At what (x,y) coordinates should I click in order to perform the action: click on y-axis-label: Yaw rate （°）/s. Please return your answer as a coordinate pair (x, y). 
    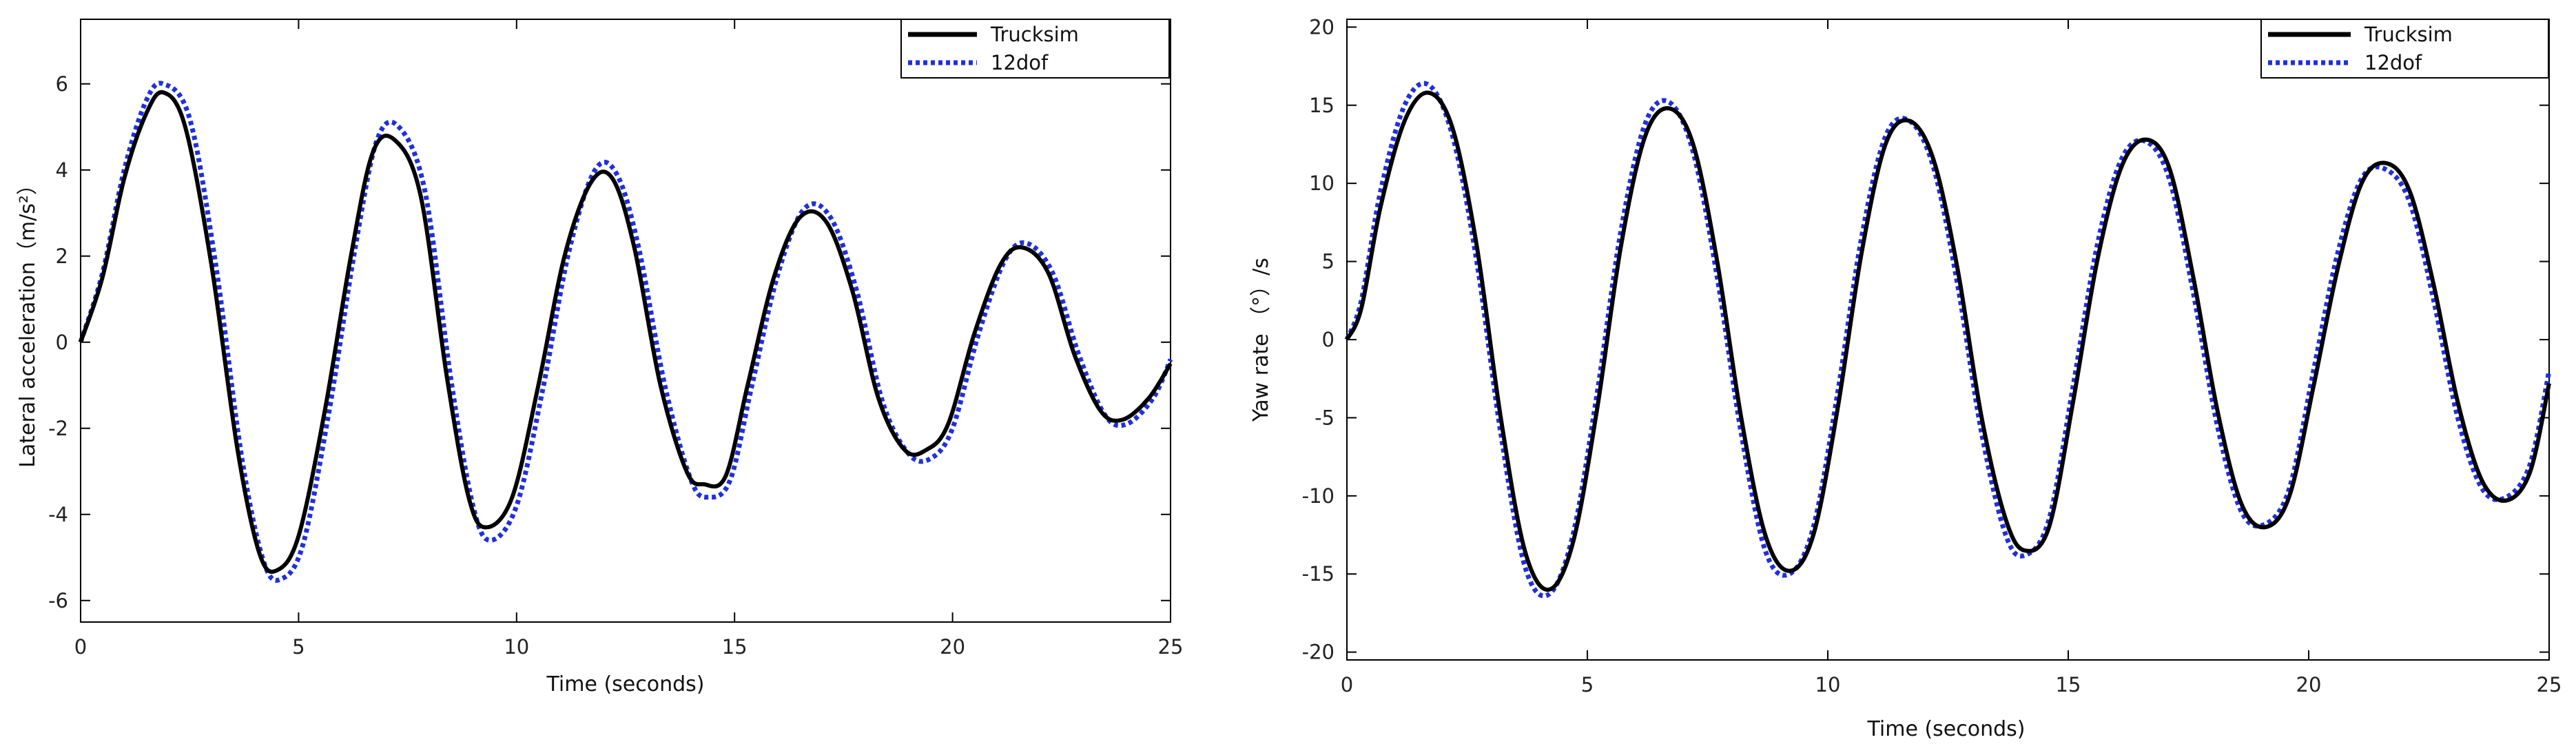
    Looking at the image, I should click on (1261, 340).